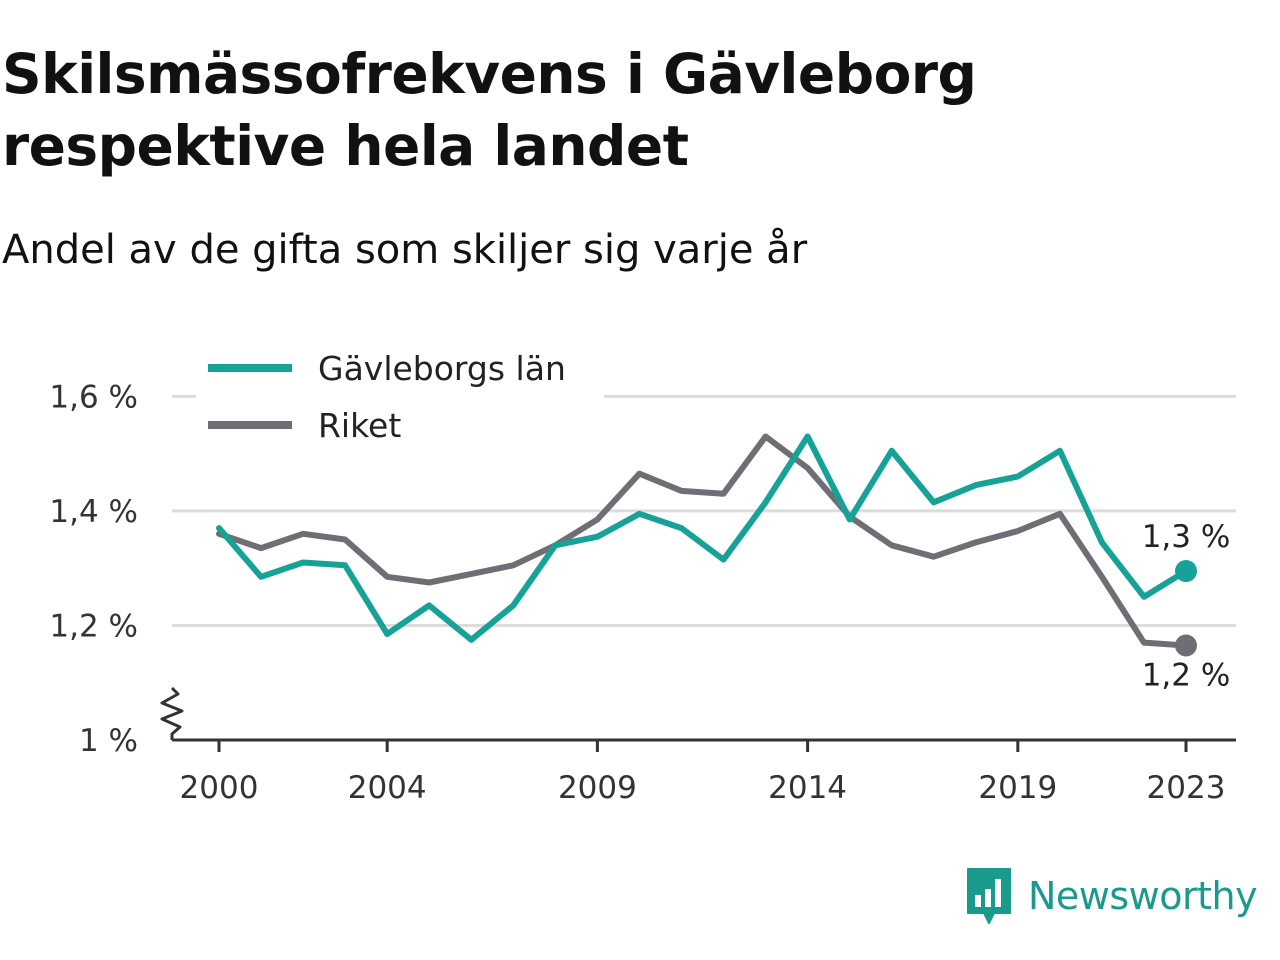  Describe the element at coordinates (1186, 606) in the screenshot. I see `end-labels: 1,3 % 1,2 %` at that location.